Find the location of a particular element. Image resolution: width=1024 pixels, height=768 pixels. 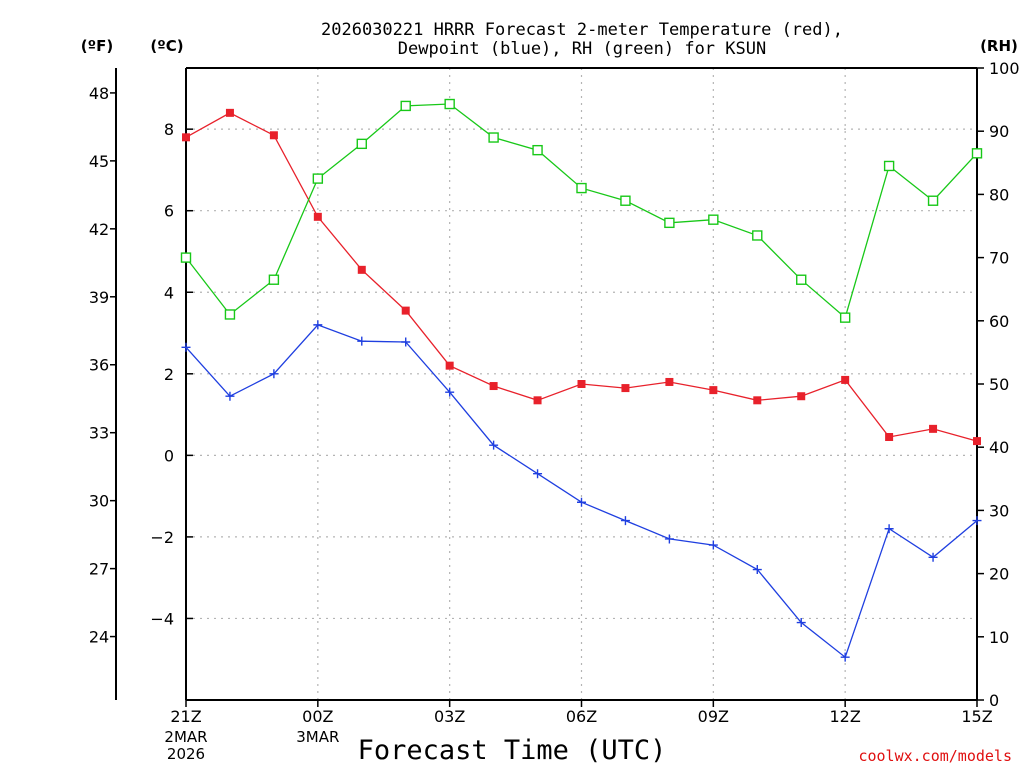

rh-tick-label: 10 is located at coordinates (999, 637).